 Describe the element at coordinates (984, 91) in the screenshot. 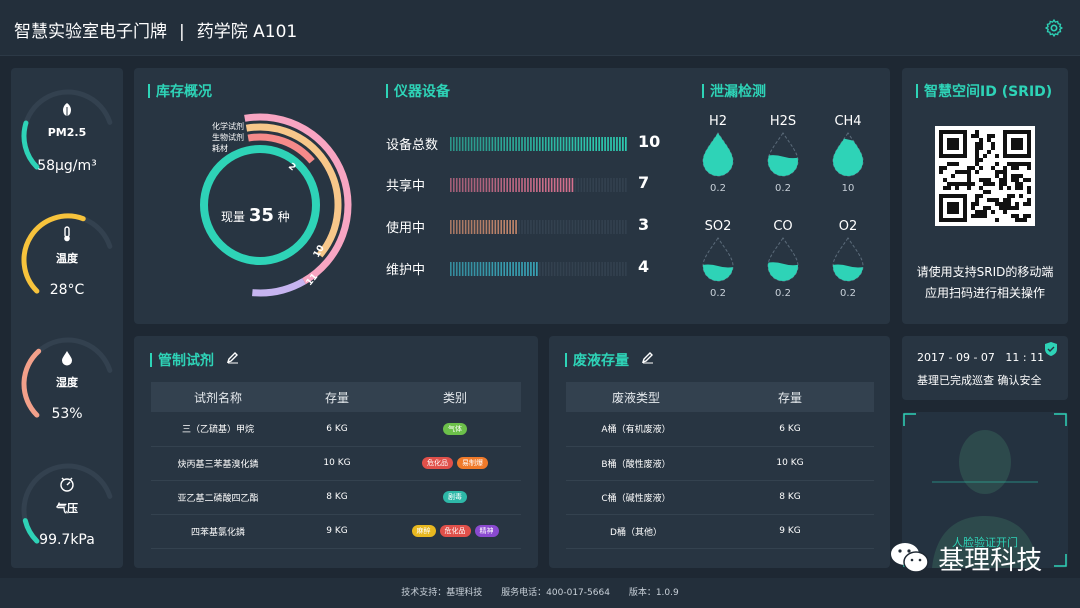

I see `srid-title: 智慧空间ID (SRID)` at that location.